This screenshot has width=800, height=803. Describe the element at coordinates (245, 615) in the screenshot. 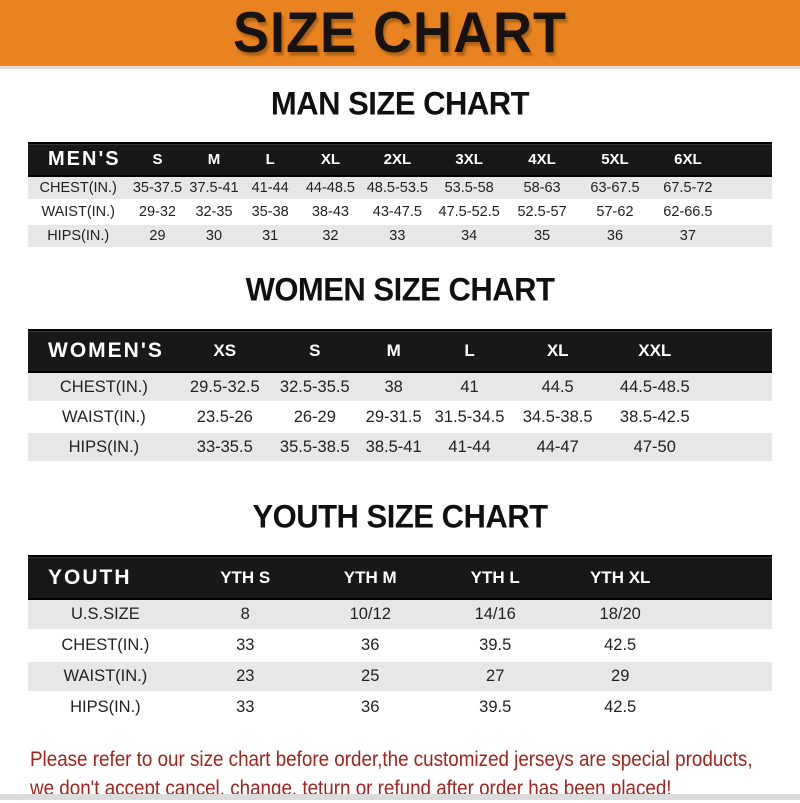

I see `value-cell: 8` at that location.